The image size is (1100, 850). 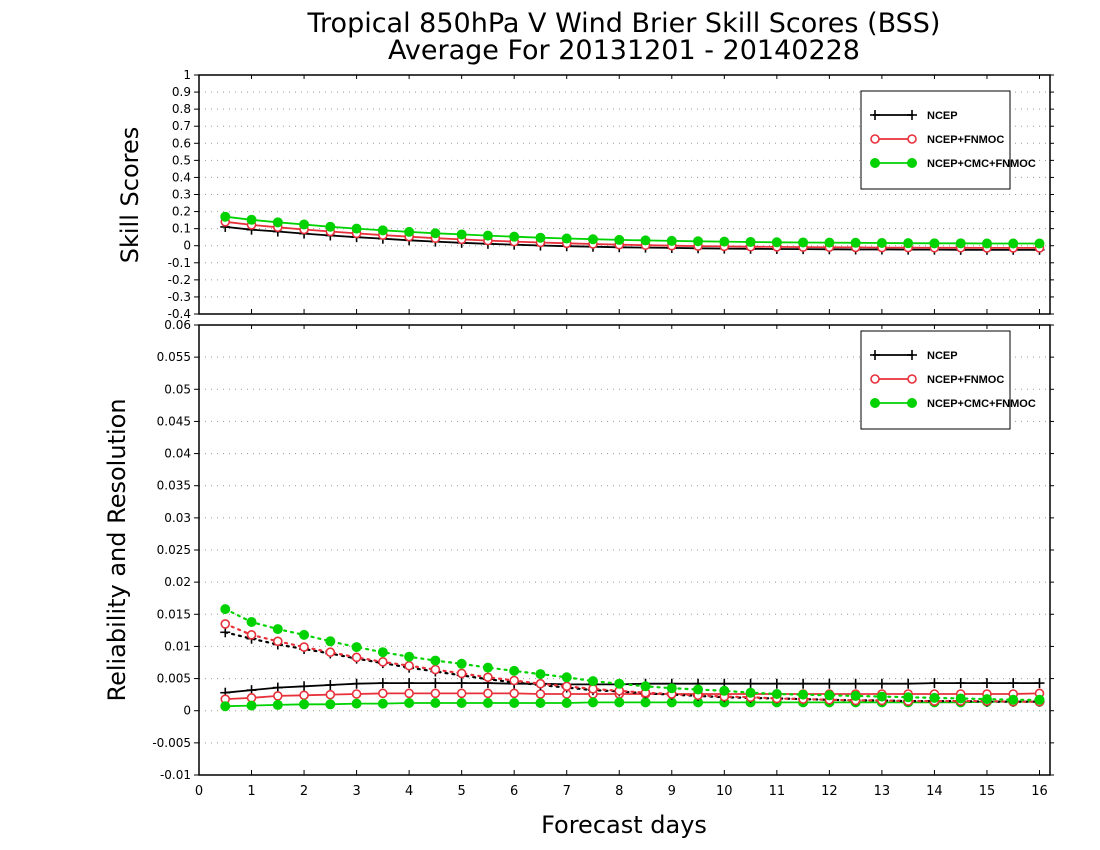 I want to click on x-tick-label: 3, so click(x=356, y=791).